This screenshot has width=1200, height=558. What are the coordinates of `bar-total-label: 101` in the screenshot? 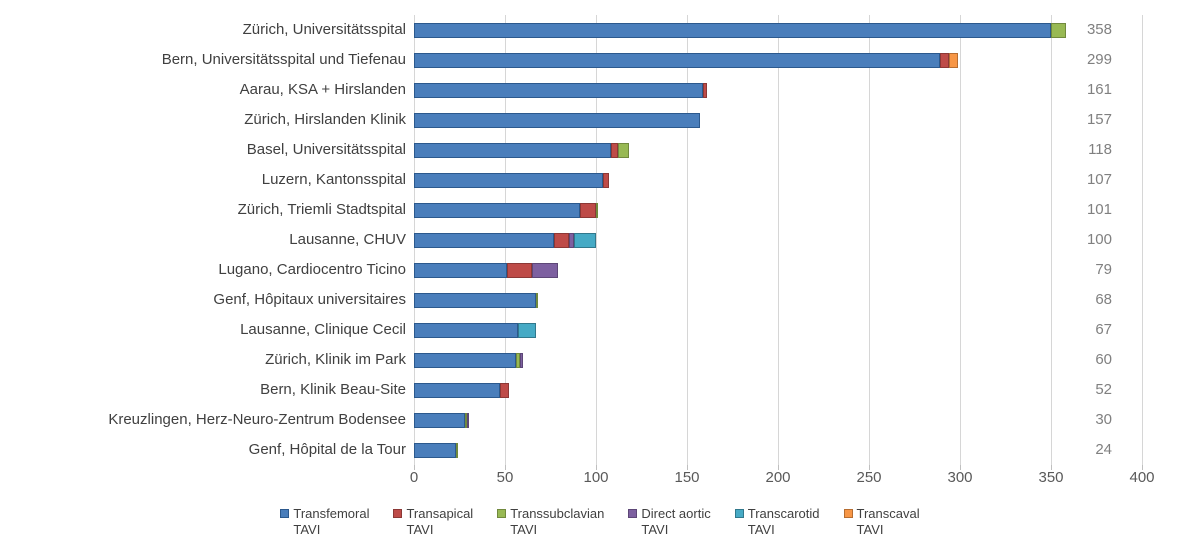 It's located at (1099, 209).